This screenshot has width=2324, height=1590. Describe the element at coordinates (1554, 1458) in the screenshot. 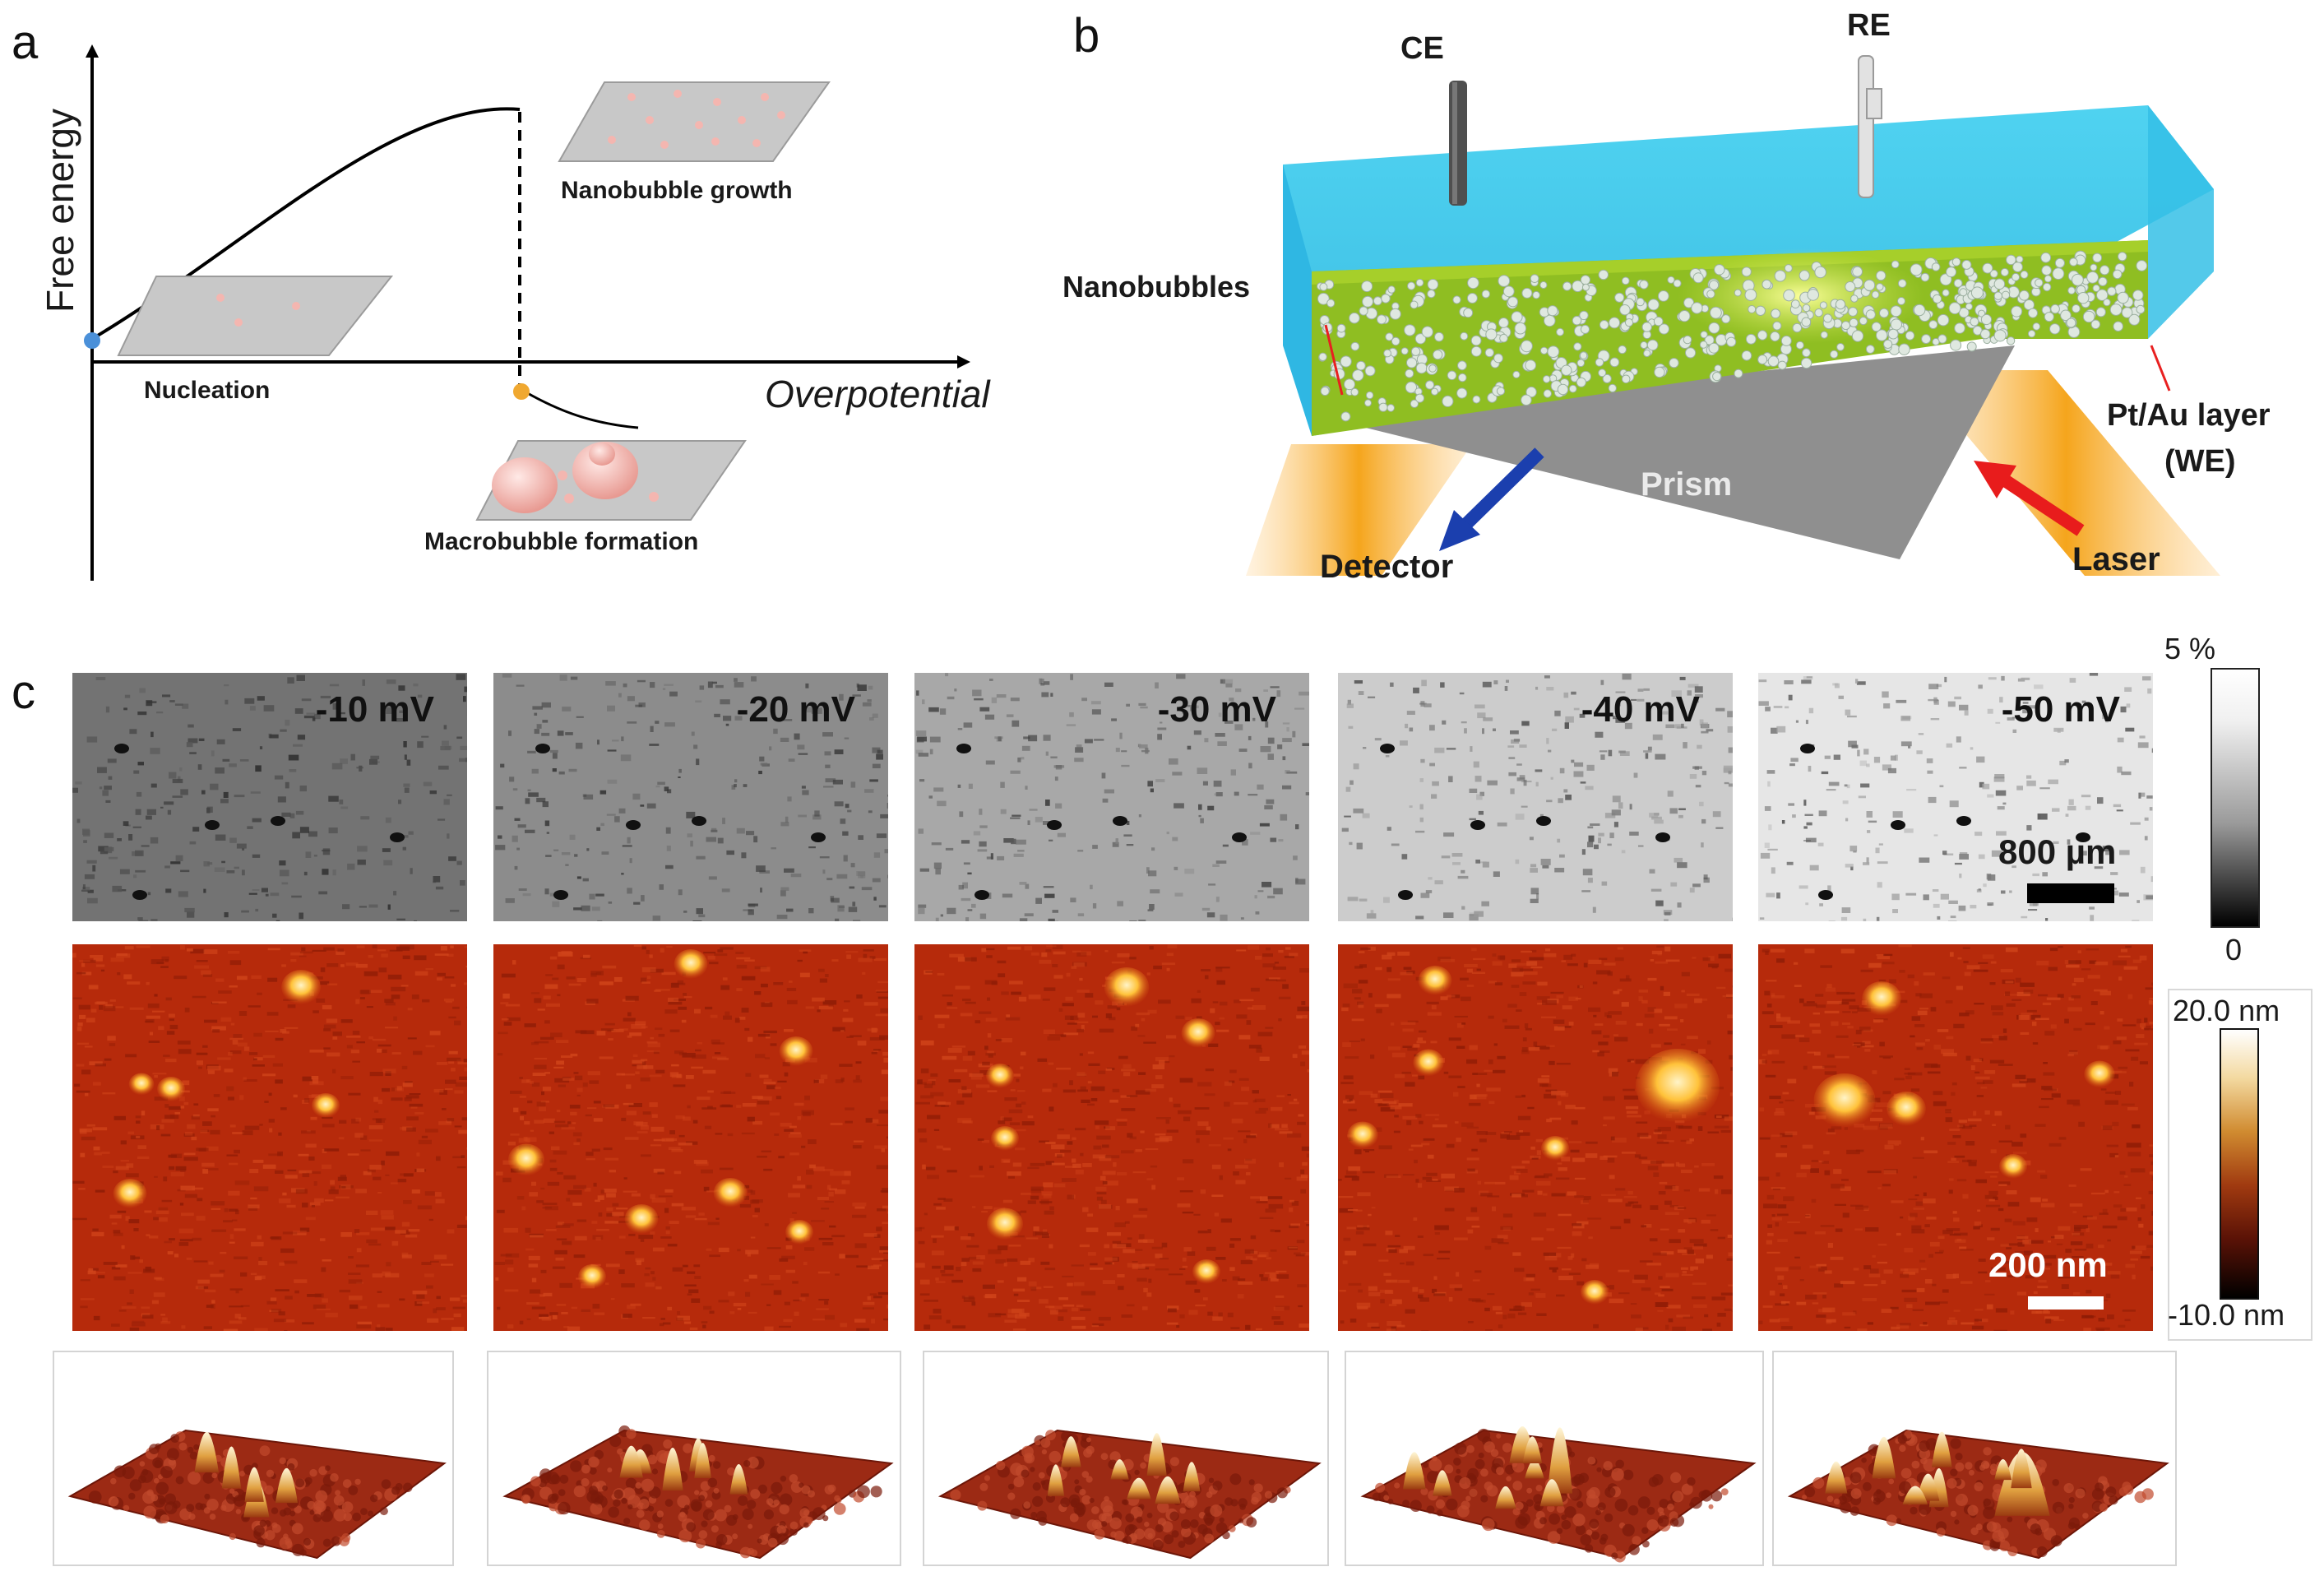

I see `afm-3d-rendering` at that location.